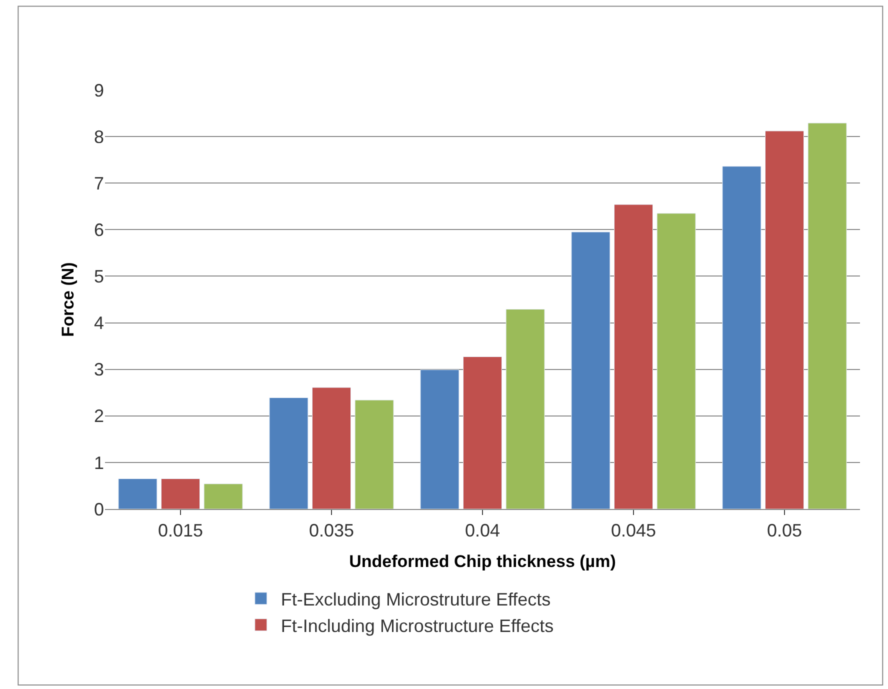  Describe the element at coordinates (633, 530) in the screenshot. I see `x-tick-label: 0.045` at that location.